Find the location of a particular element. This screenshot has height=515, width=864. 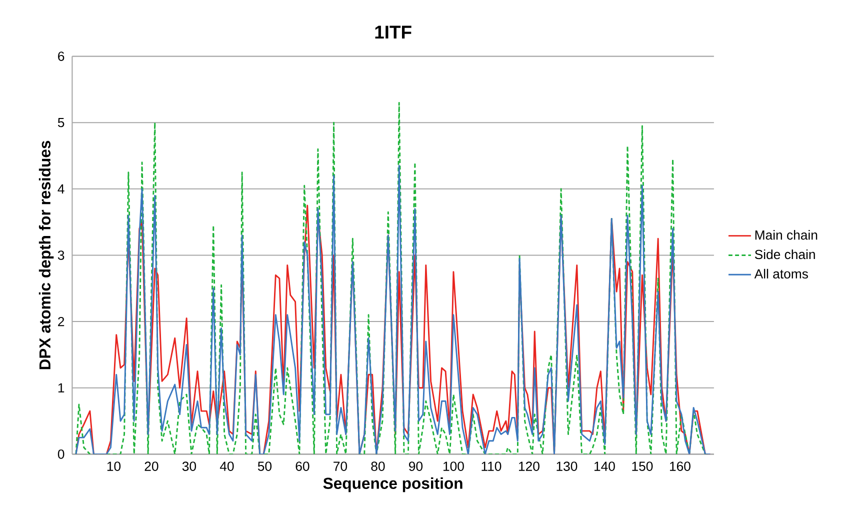

x-tick-label: 140 is located at coordinates (604, 466).